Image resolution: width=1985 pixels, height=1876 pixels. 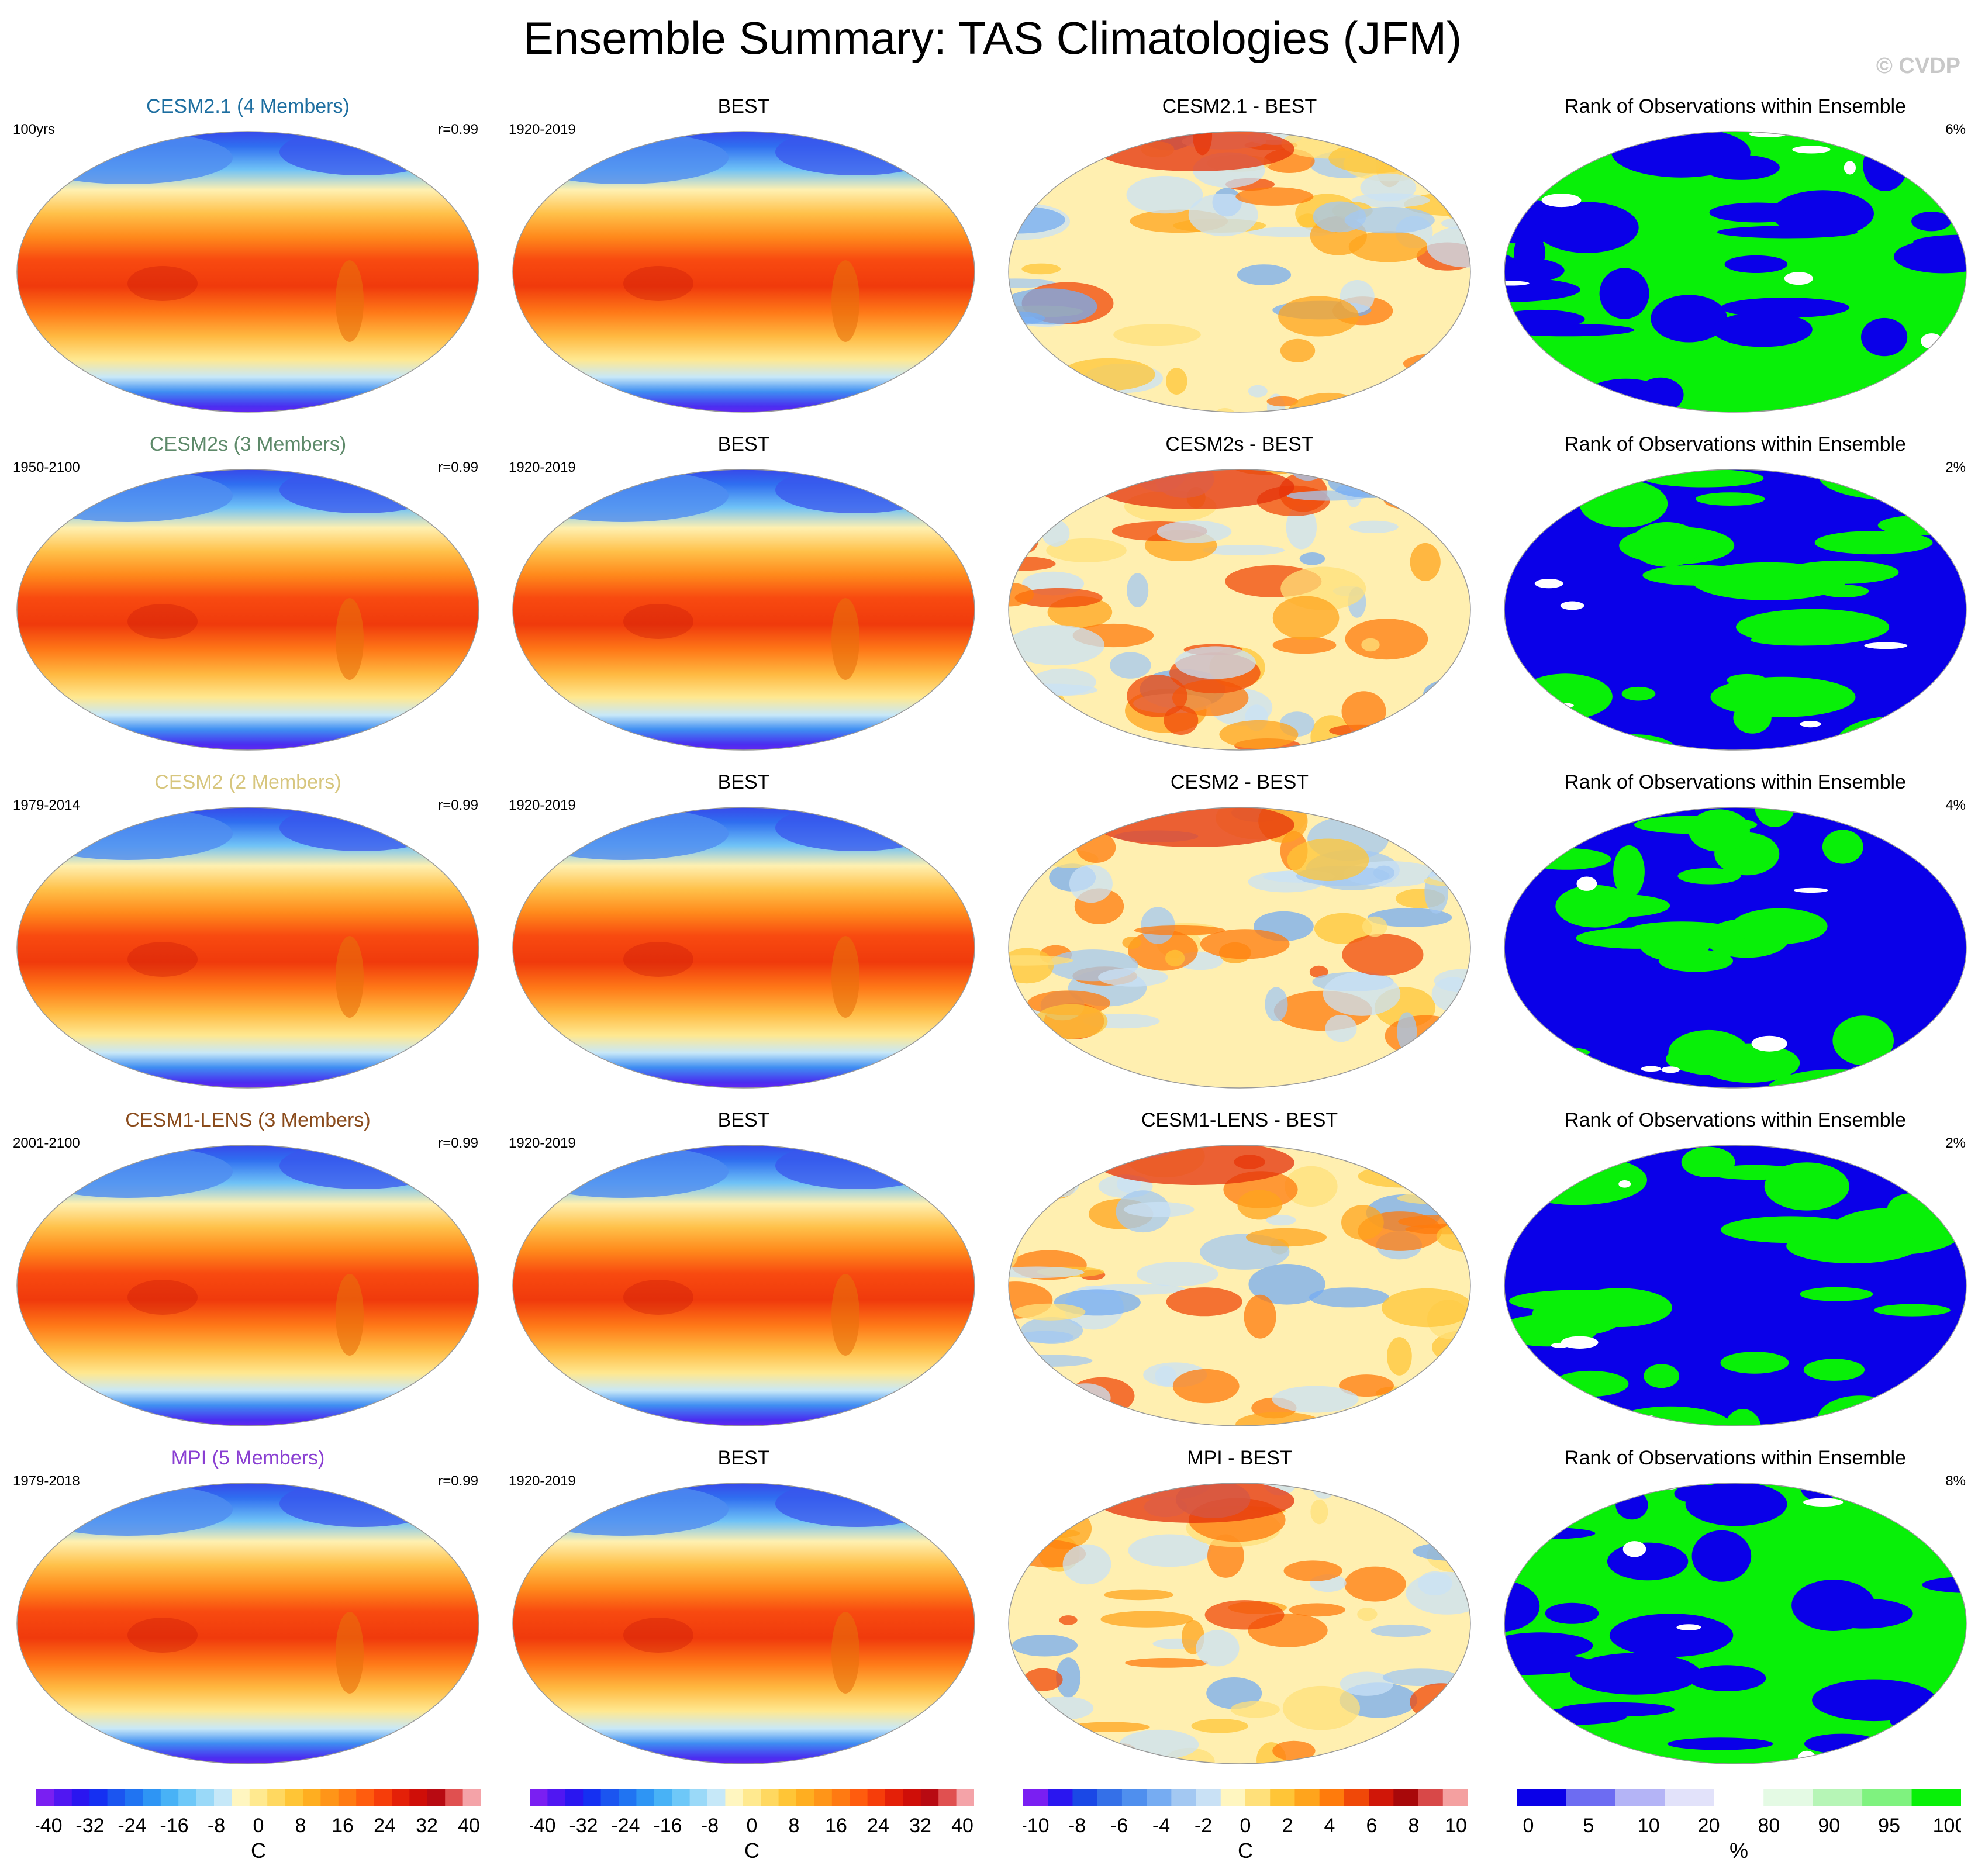 What do you see at coordinates (248, 594) in the screenshot?
I see `model-panel: CESM2s (3 Members) 1950-2100 r=0.99` at bounding box center [248, 594].